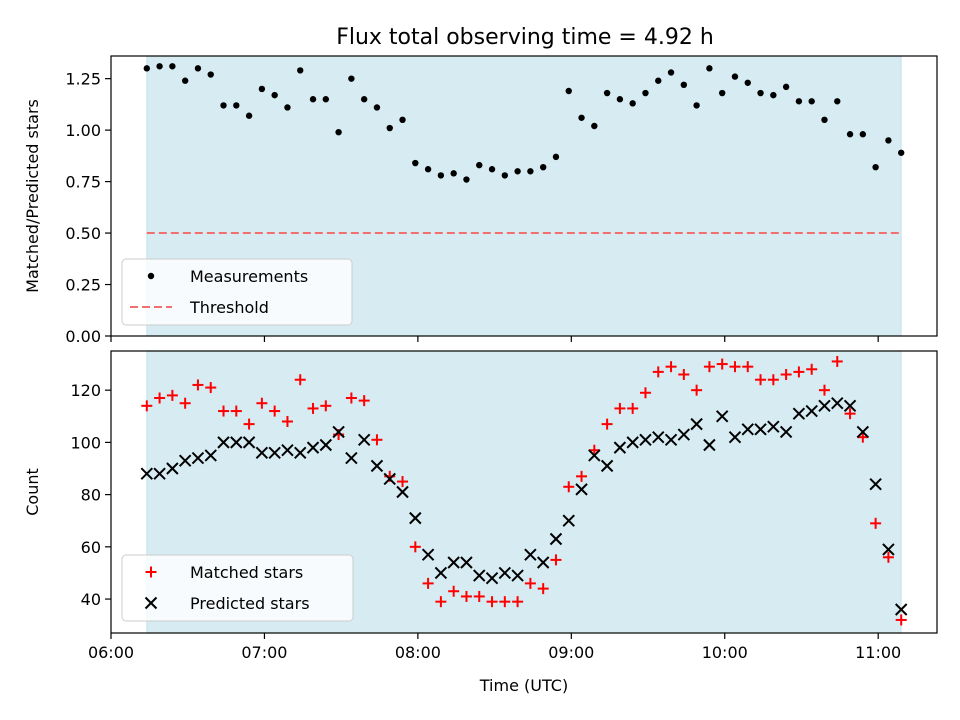 The image size is (960, 720). I want to click on y-tick-label: 100, so click(85, 442).